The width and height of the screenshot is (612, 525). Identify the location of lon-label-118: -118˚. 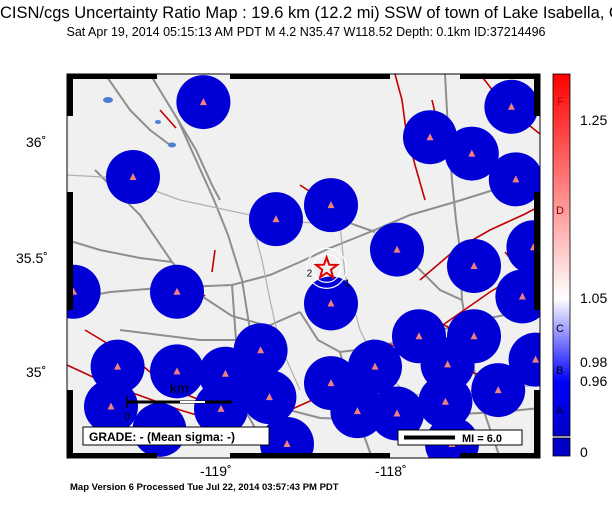
(391, 471).